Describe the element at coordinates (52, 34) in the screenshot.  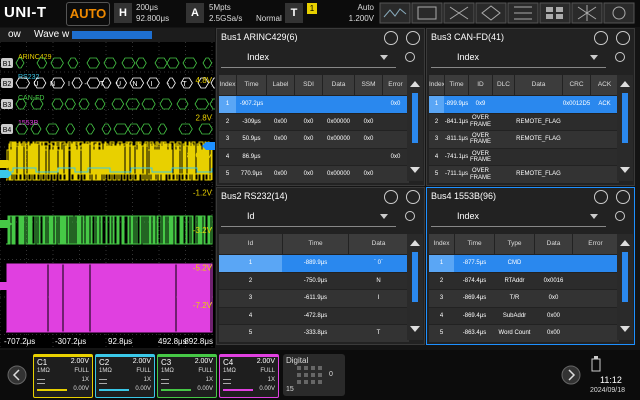
I see `wave-title: Wave w` at that location.